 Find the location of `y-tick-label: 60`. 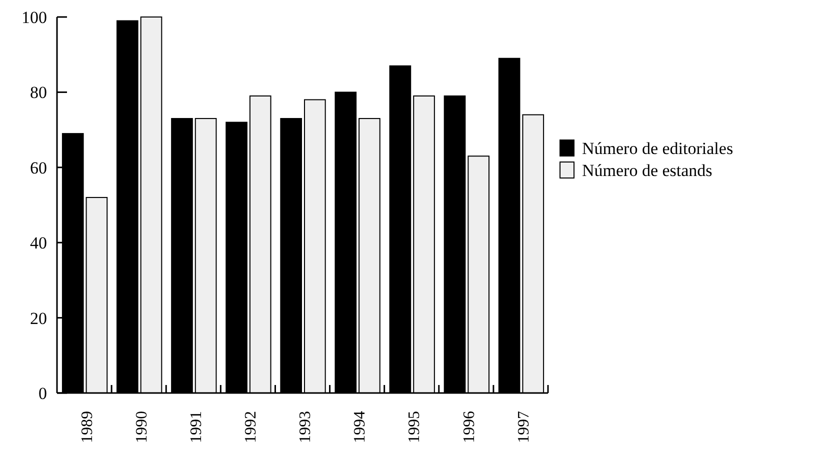

y-tick-label: 60 is located at coordinates (38, 168).